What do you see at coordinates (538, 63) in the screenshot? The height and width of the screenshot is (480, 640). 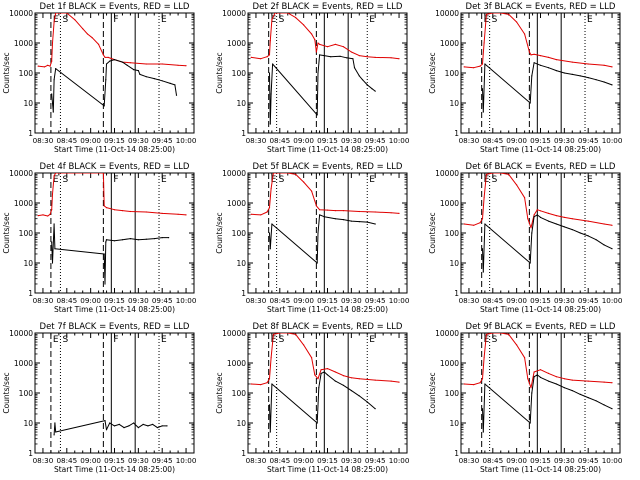 I see `series-group` at bounding box center [538, 63].